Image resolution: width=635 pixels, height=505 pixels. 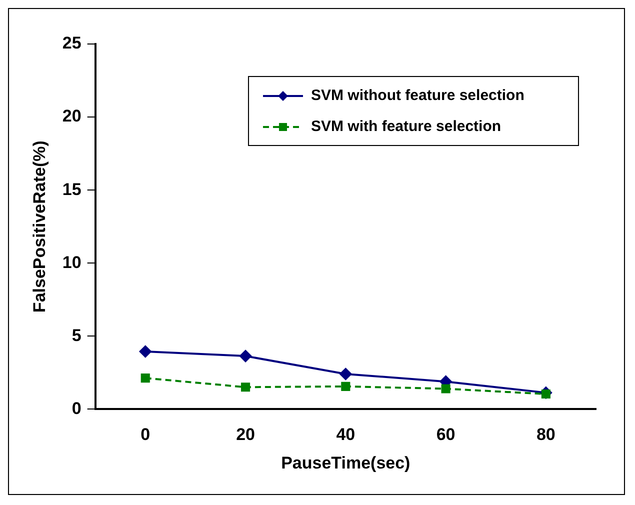 I want to click on x-tick-label: 20, so click(x=245, y=434).